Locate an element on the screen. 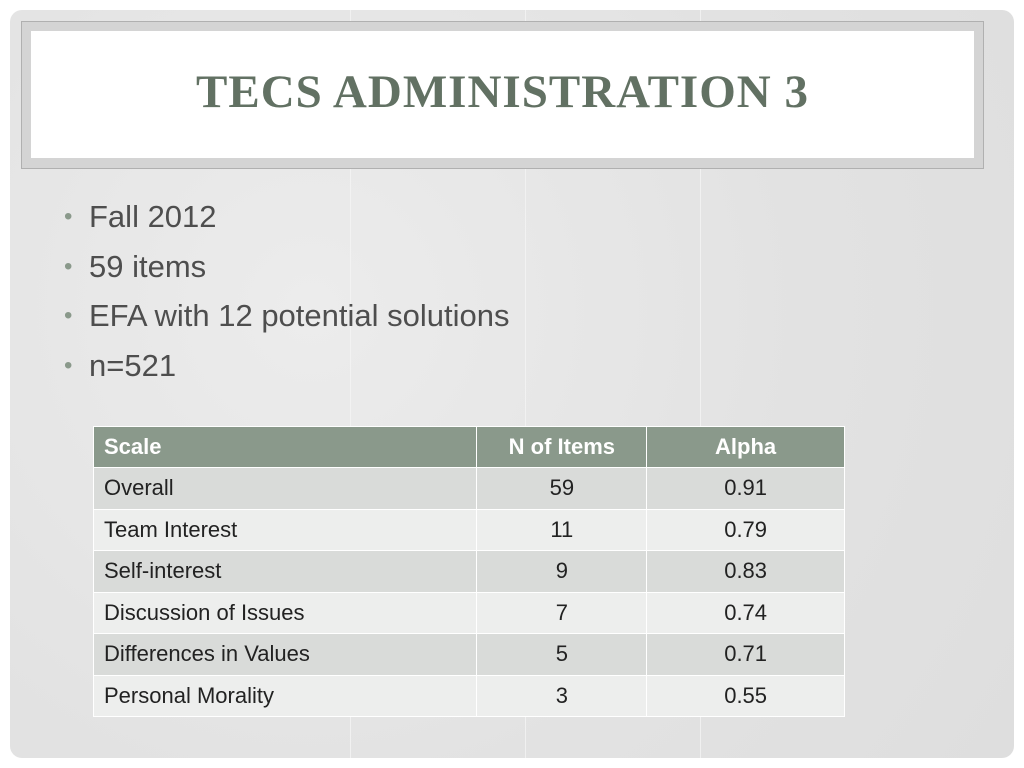 Image resolution: width=1024 pixels, height=768 pixels. header-alpha: Alpha is located at coordinates (745, 447).